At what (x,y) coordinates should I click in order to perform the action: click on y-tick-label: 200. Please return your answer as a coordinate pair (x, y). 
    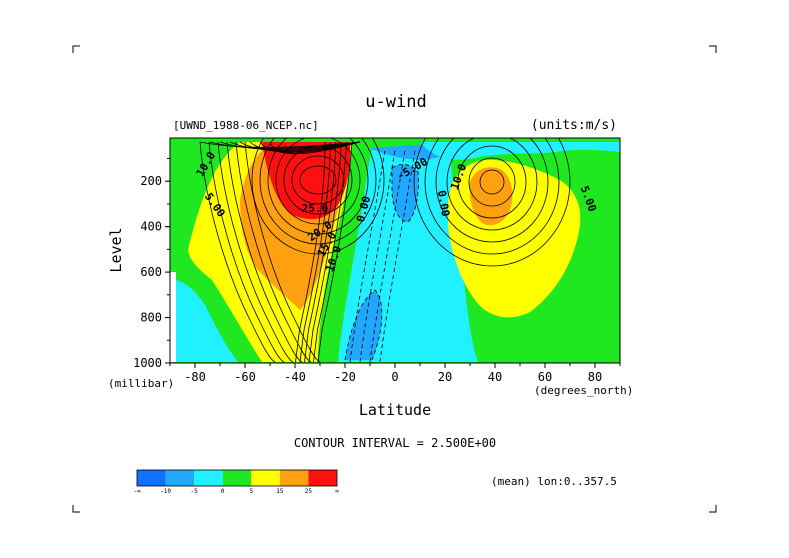
    Looking at the image, I should click on (151, 181).